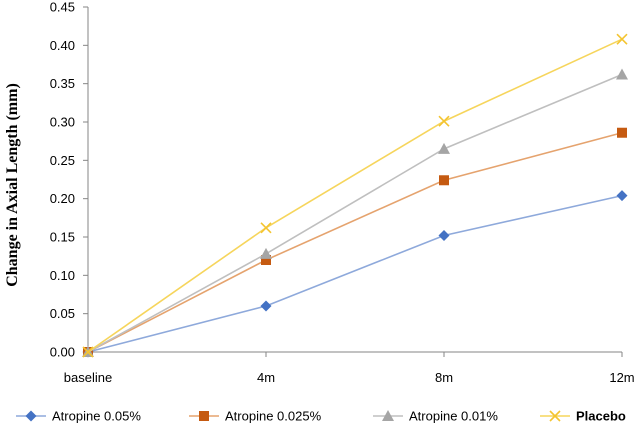 The image size is (640, 428). What do you see at coordinates (88, 377) in the screenshot?
I see `x-tick-label: baseline` at bounding box center [88, 377].